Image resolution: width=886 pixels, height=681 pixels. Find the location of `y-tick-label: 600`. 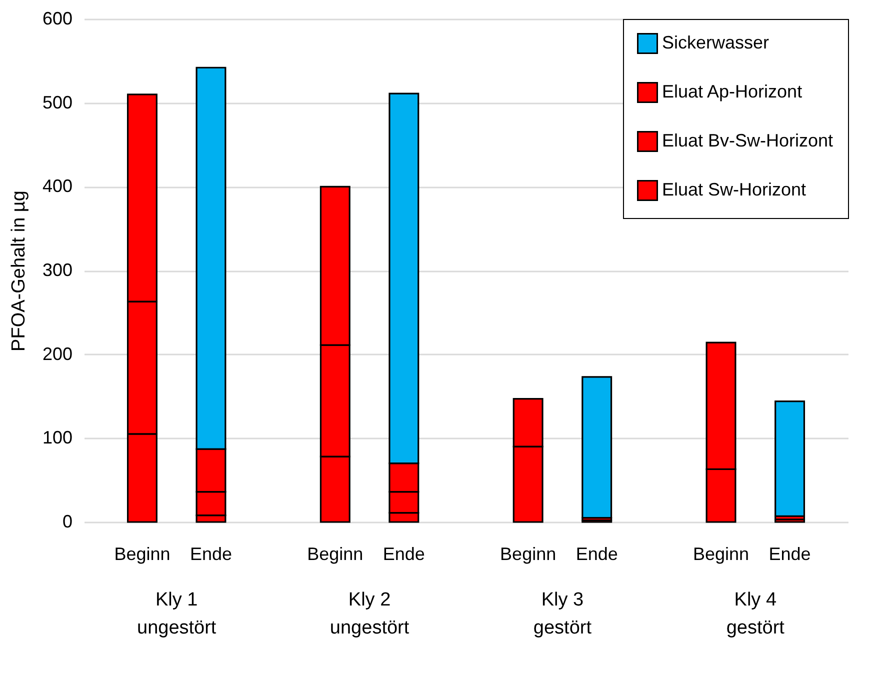

y-tick-label: 600 is located at coordinates (57, 18).